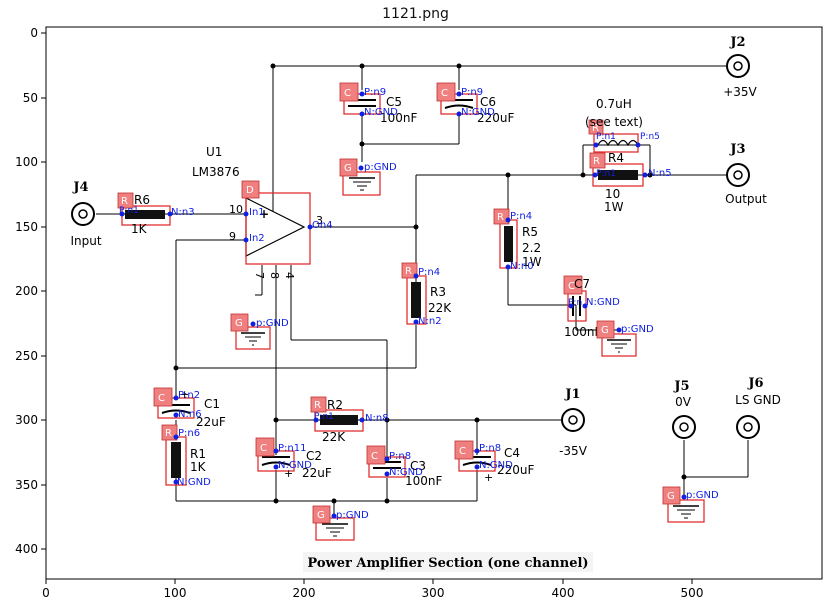 The image size is (831, 615). I want to click on ic-pin-3: 3, so click(319, 220).